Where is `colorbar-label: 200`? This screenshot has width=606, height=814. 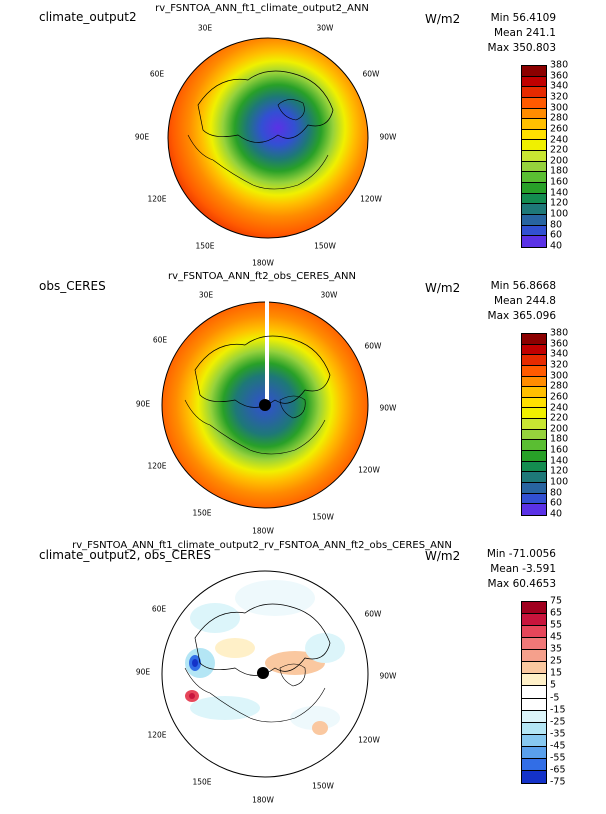 colorbar-label: 200 is located at coordinates (559, 429).